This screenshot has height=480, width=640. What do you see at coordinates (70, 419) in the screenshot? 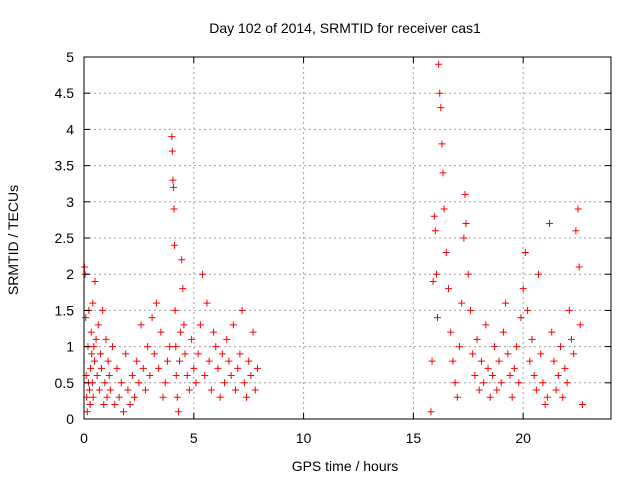
I see `y-tick-label: 0` at bounding box center [70, 419].